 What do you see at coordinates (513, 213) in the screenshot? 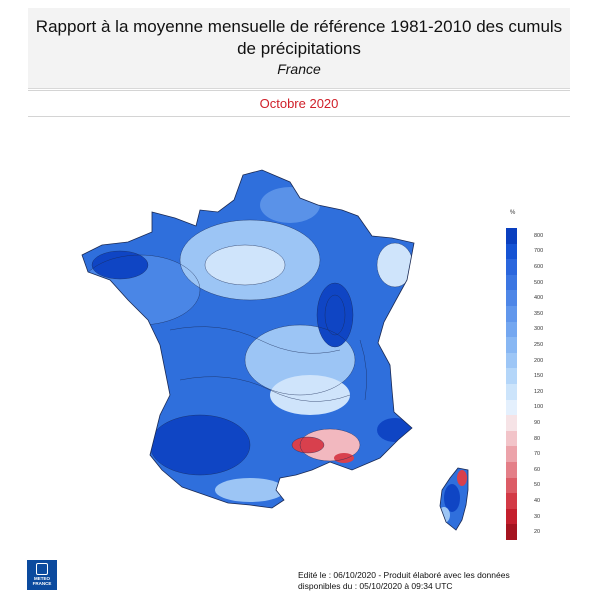
I see `legend-unit: %` at bounding box center [513, 213].